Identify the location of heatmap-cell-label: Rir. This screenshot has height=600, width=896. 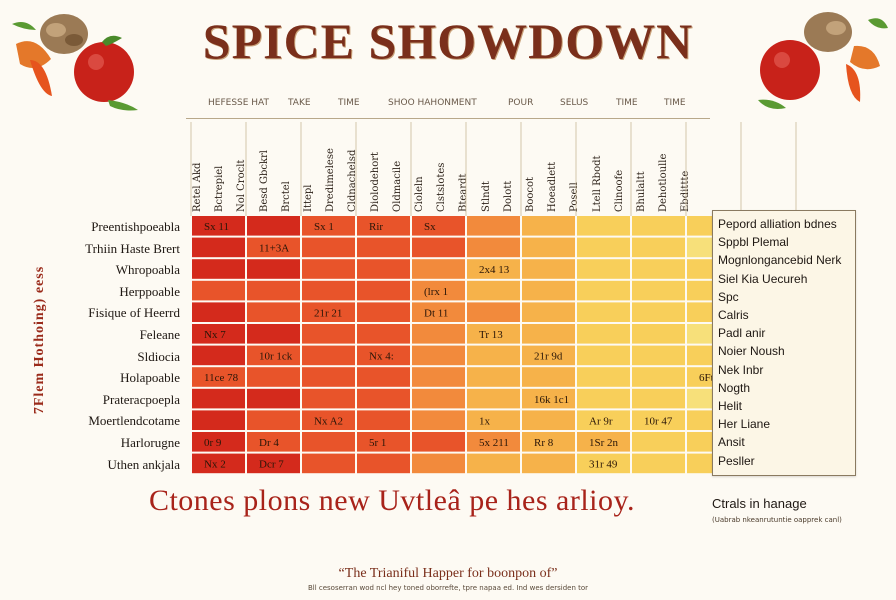
(376, 227).